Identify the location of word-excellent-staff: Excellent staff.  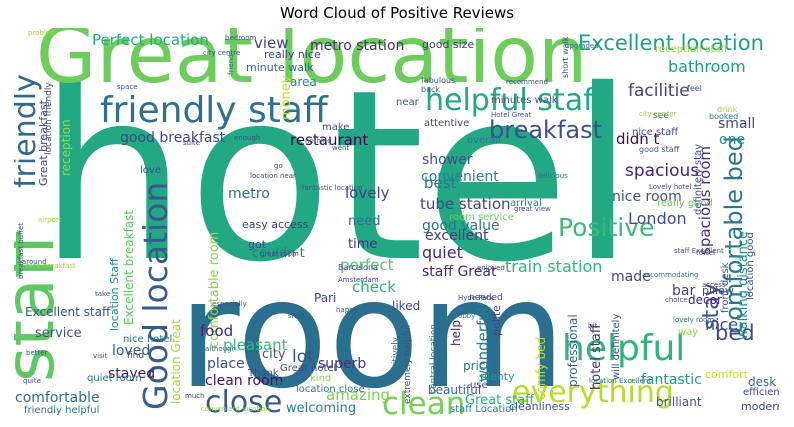
(68, 312).